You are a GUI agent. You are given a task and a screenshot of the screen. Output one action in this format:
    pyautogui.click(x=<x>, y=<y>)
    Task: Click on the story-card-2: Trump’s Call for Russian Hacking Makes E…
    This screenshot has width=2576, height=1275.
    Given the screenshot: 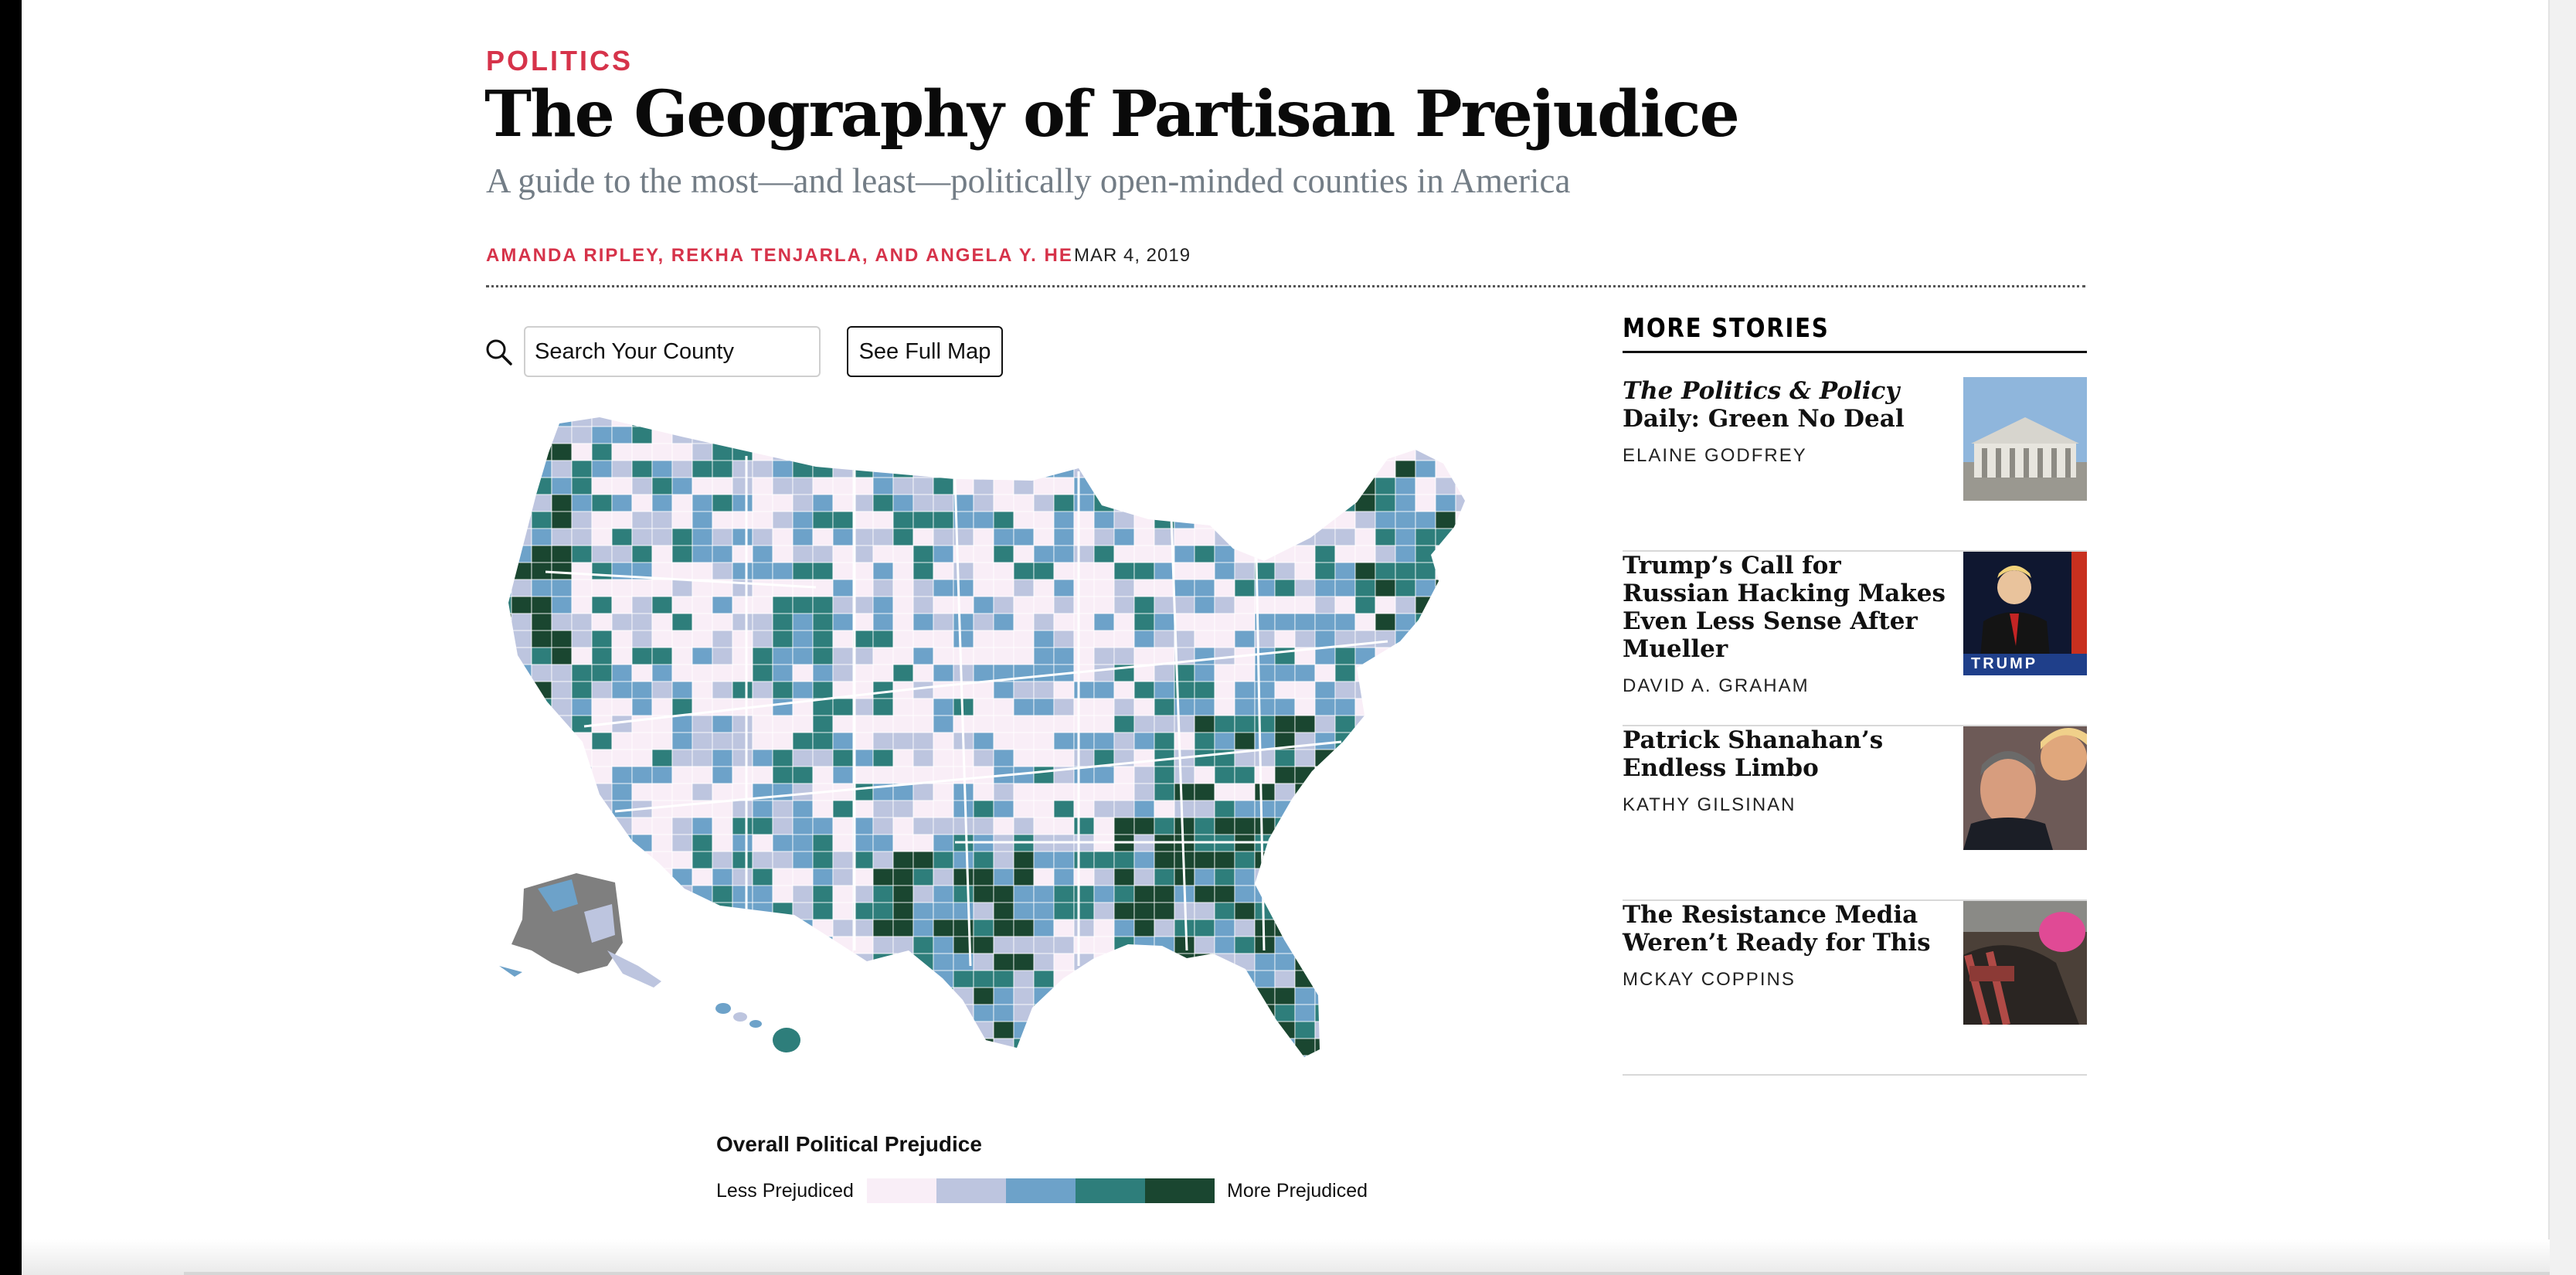 What is the action you would take?
    pyautogui.click(x=1855, y=639)
    